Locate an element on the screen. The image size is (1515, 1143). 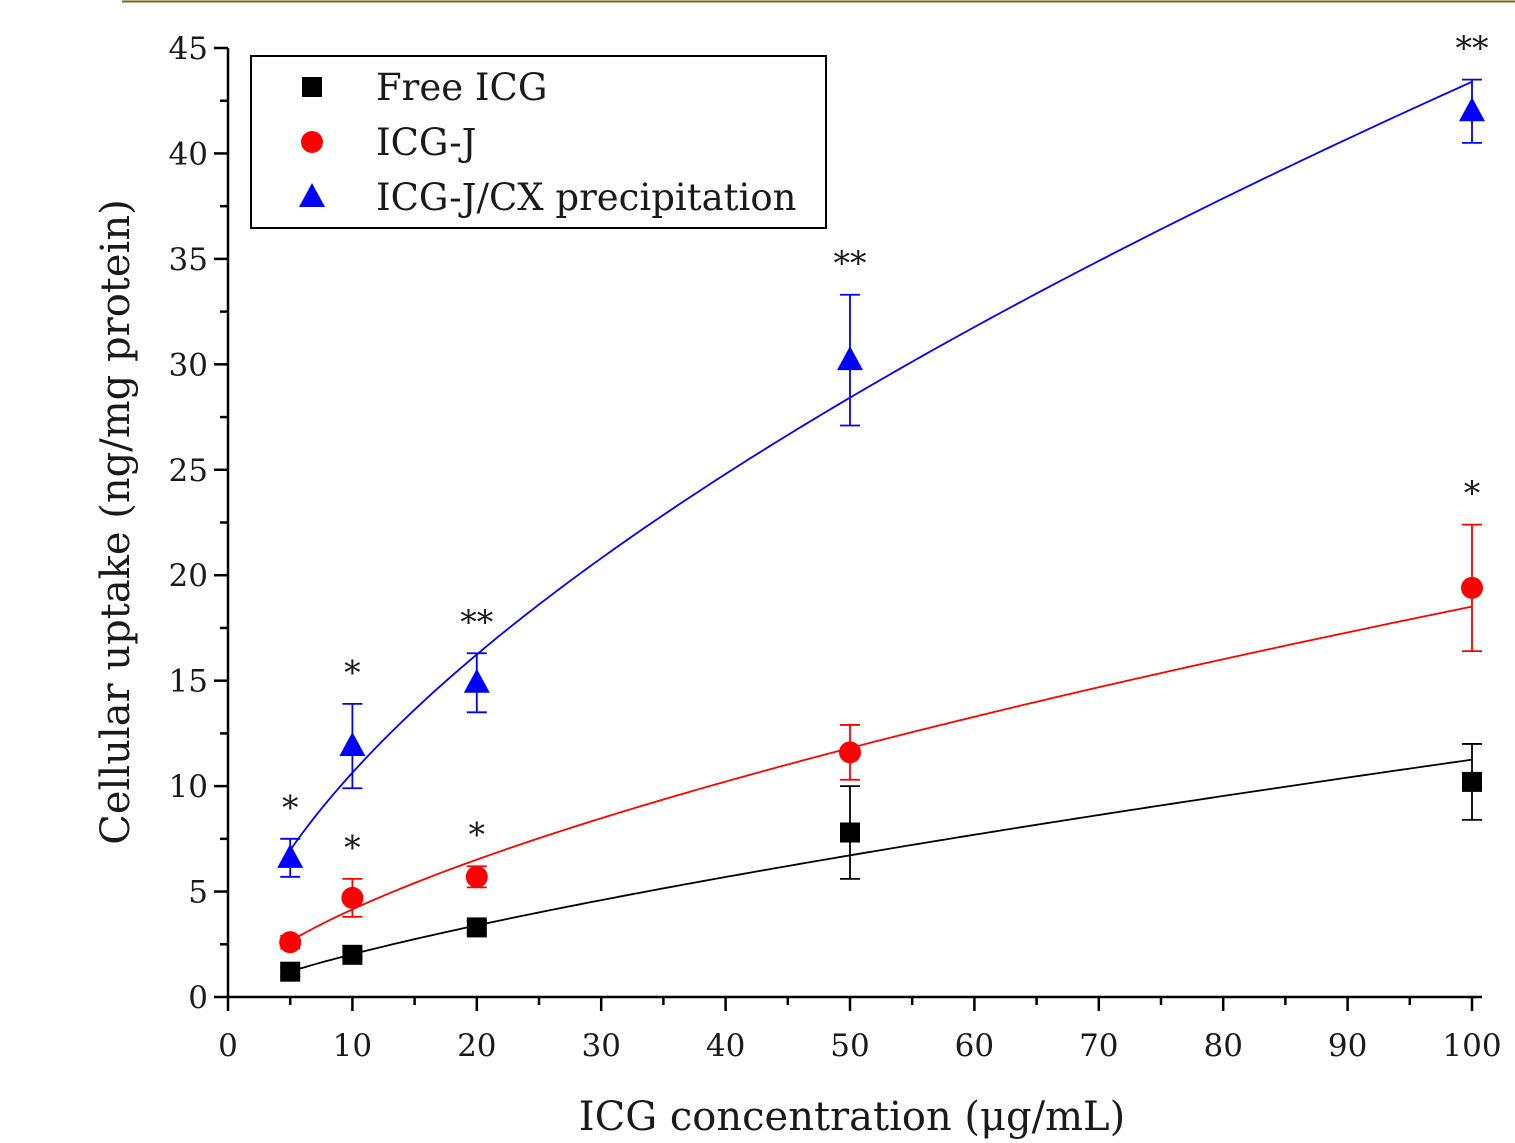
legend-box is located at coordinates (538, 142).